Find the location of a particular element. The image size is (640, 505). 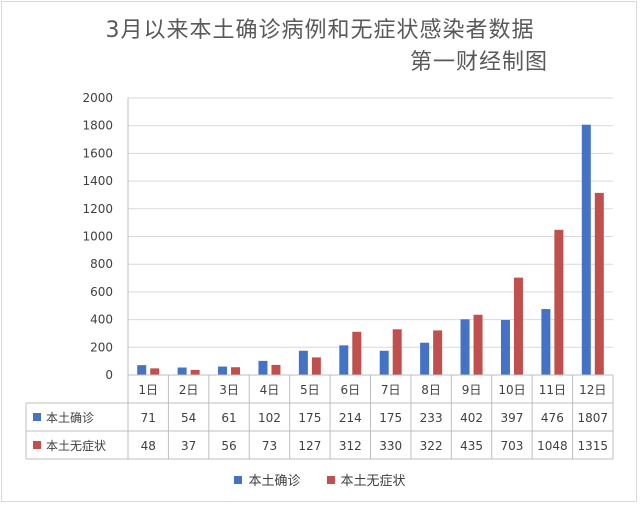

data-label: 73 is located at coordinates (269, 446).